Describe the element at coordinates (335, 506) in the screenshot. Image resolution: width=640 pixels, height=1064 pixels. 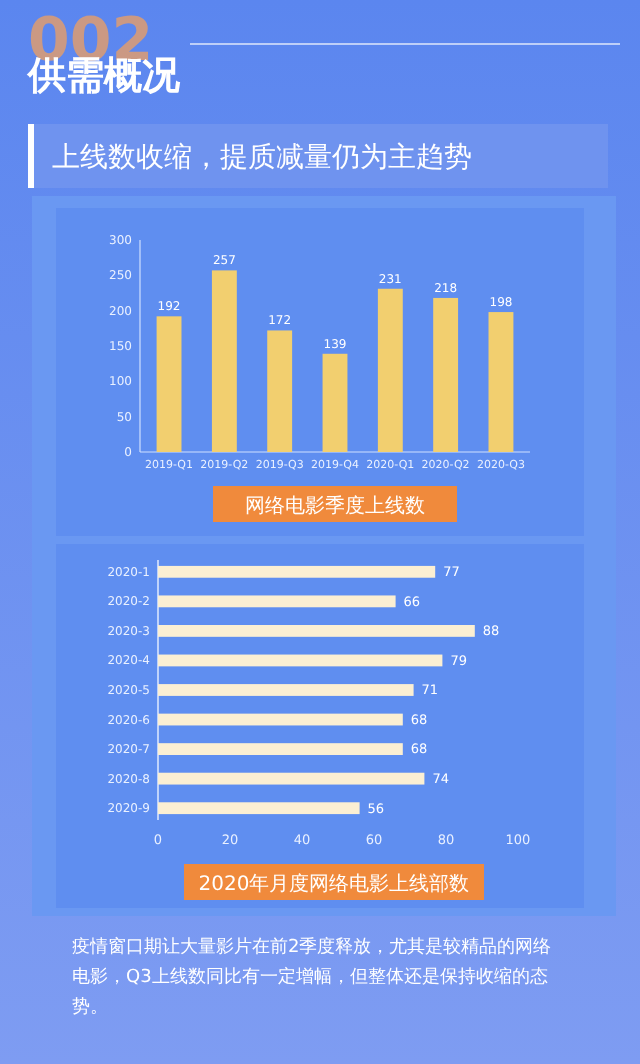
I see `x-axis-title: 网络电影季度上线数` at that location.